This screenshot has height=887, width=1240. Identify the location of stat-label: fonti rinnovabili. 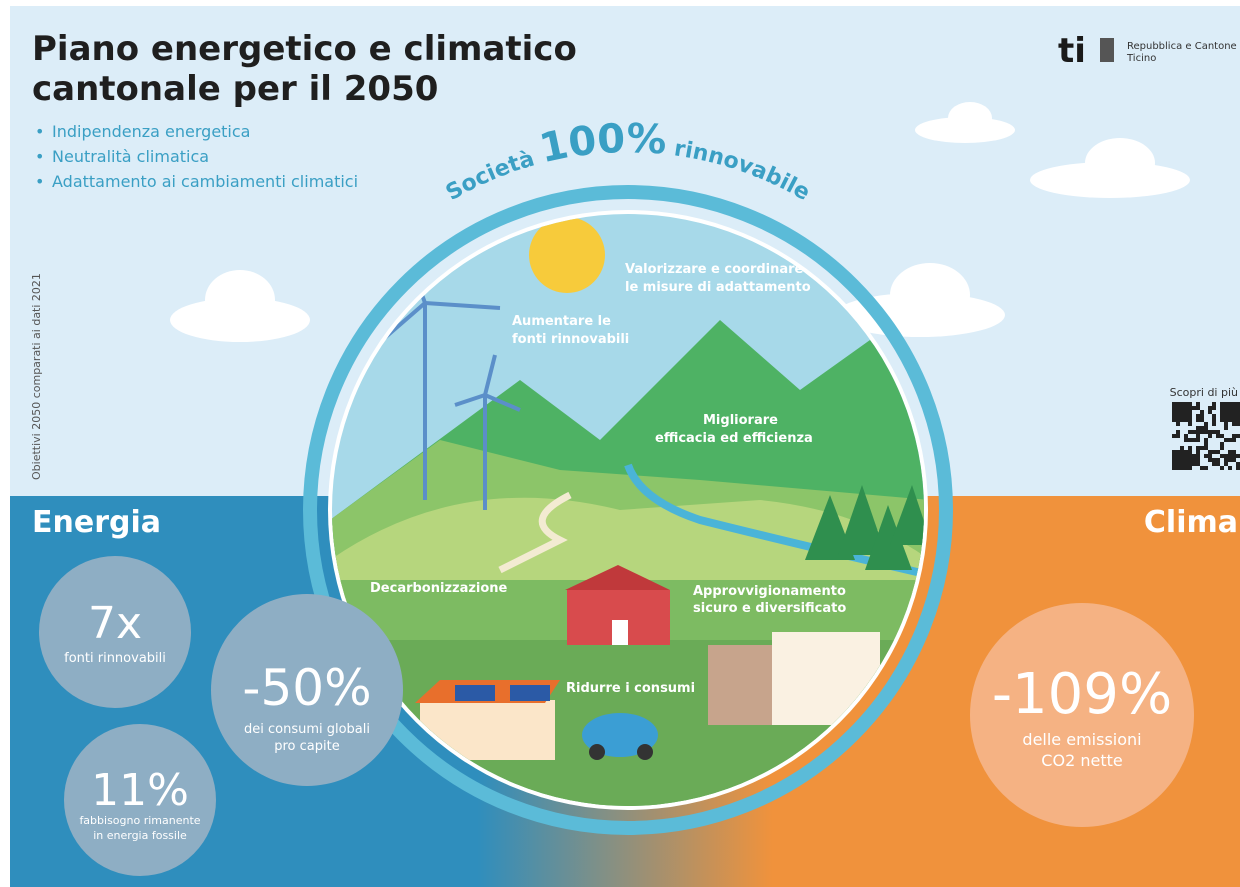
(115, 658).